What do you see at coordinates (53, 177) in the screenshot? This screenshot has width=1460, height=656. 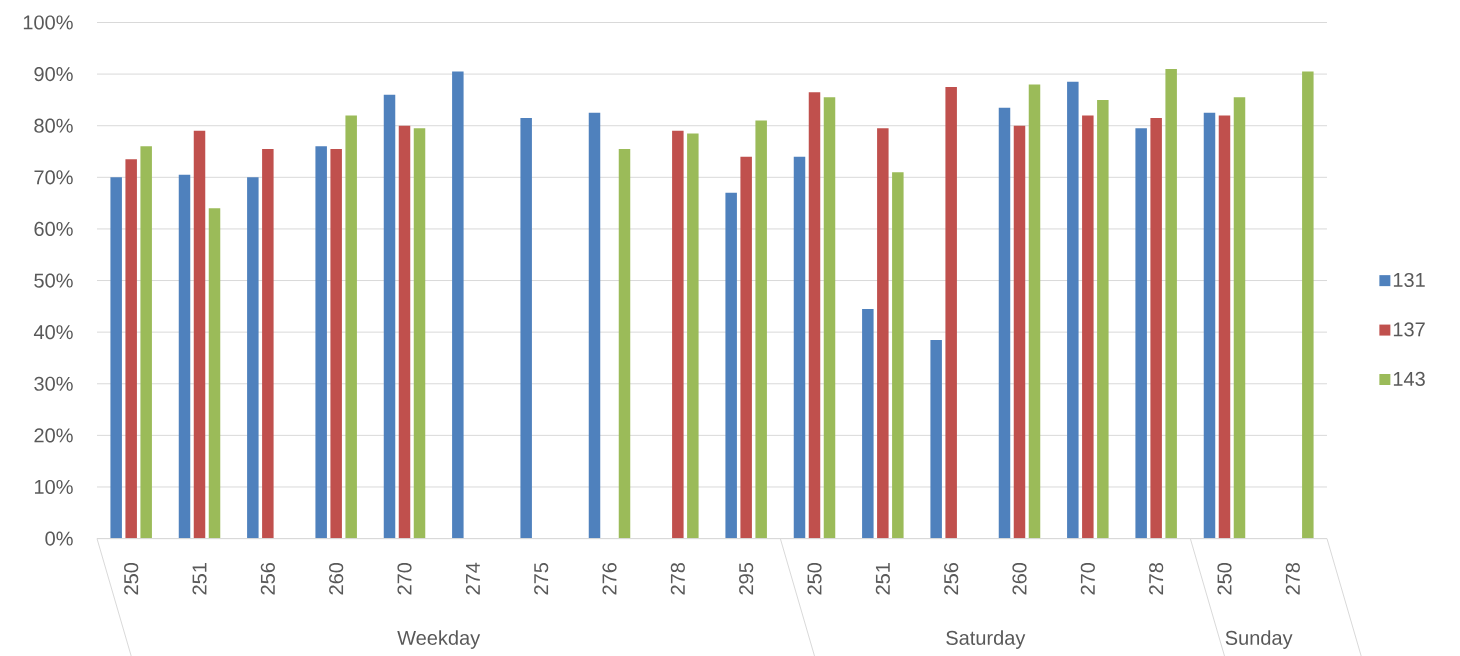 I see `y-tick-label: 70%` at bounding box center [53, 177].